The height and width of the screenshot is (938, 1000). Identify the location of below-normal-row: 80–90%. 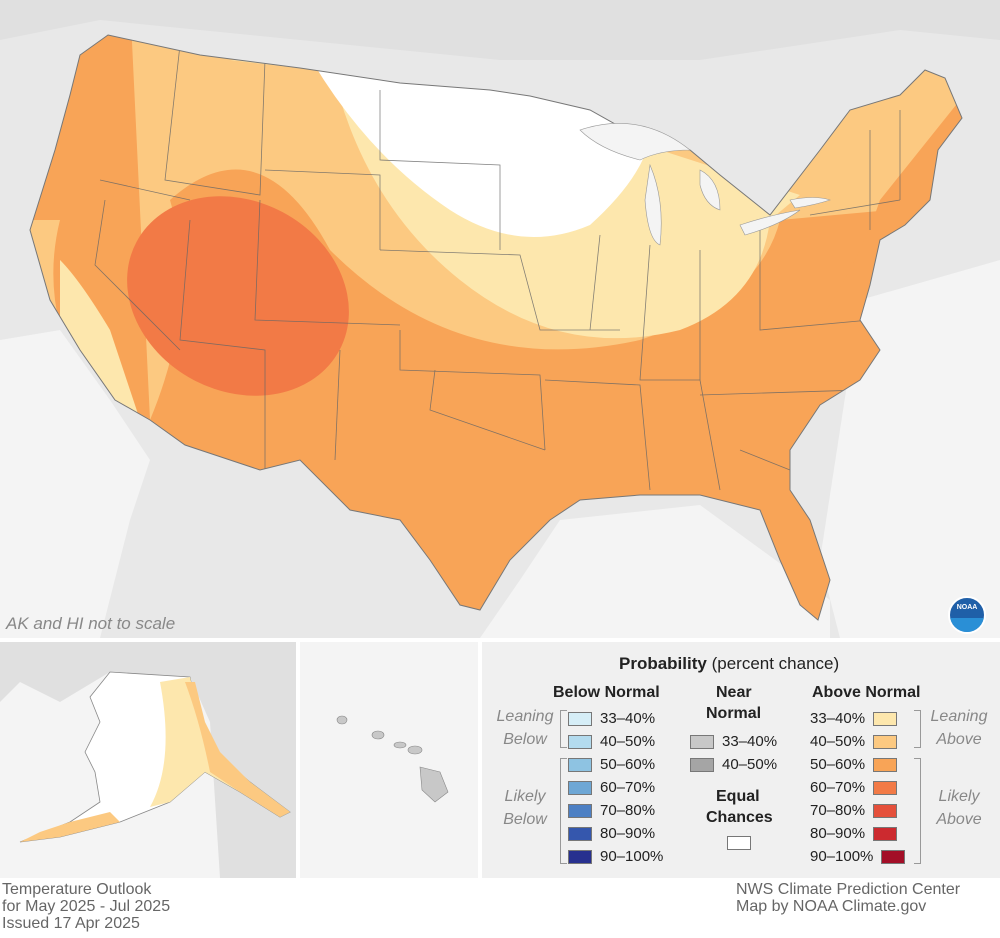
(611, 833).